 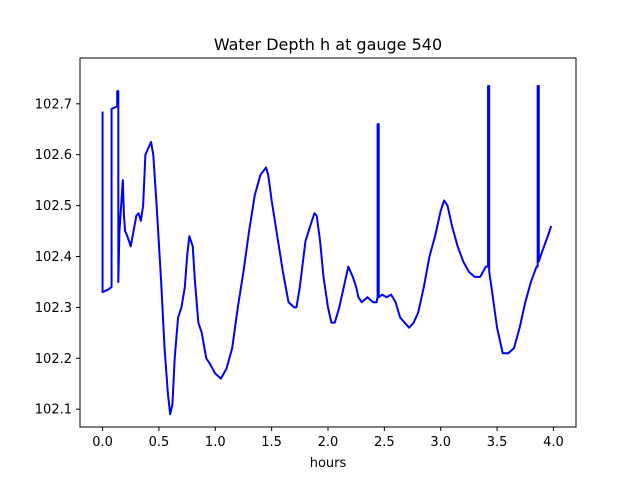 I want to click on chart-title: Water Depth h at gauge 540, so click(x=328, y=44).